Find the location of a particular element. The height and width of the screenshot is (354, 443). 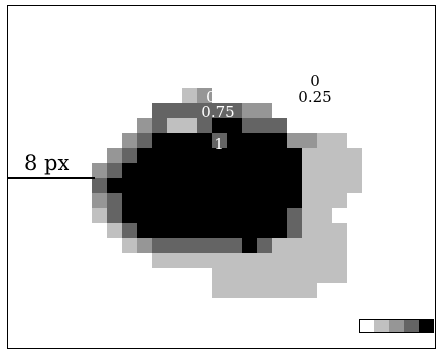

scale-bar-label: 8 px is located at coordinates (46, 163).